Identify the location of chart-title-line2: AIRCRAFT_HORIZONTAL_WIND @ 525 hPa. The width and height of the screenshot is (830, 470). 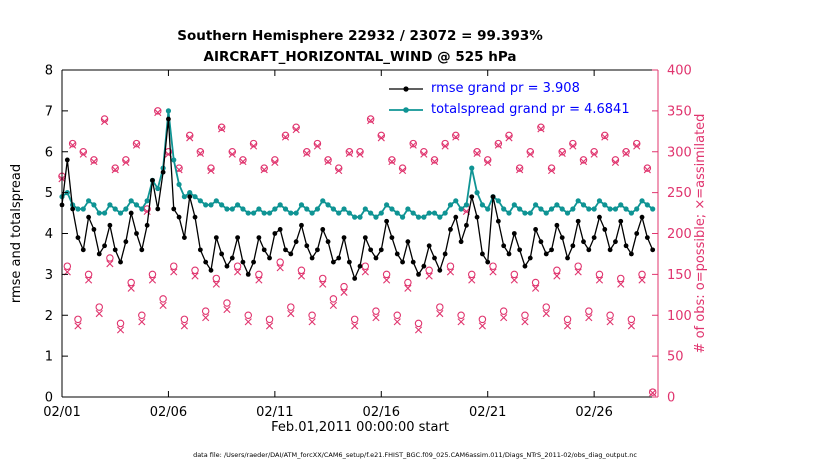
(360, 57).